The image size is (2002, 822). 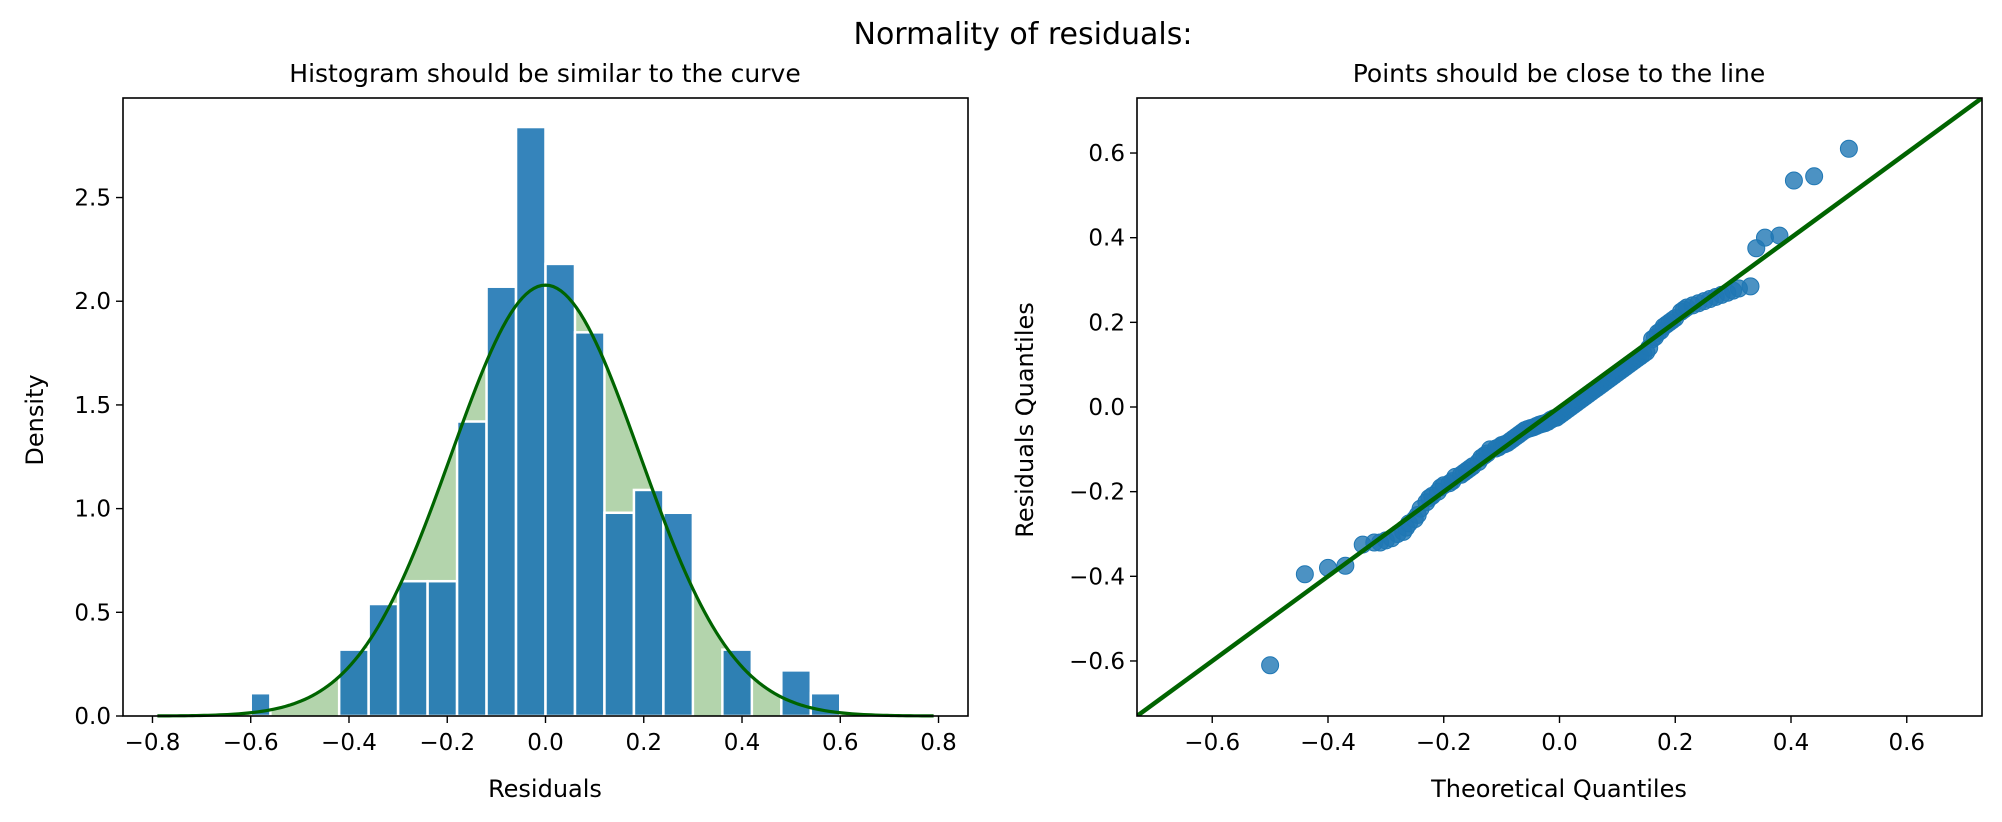 I want to click on qq-ytick-label: 0.6, so click(x=1106, y=154).